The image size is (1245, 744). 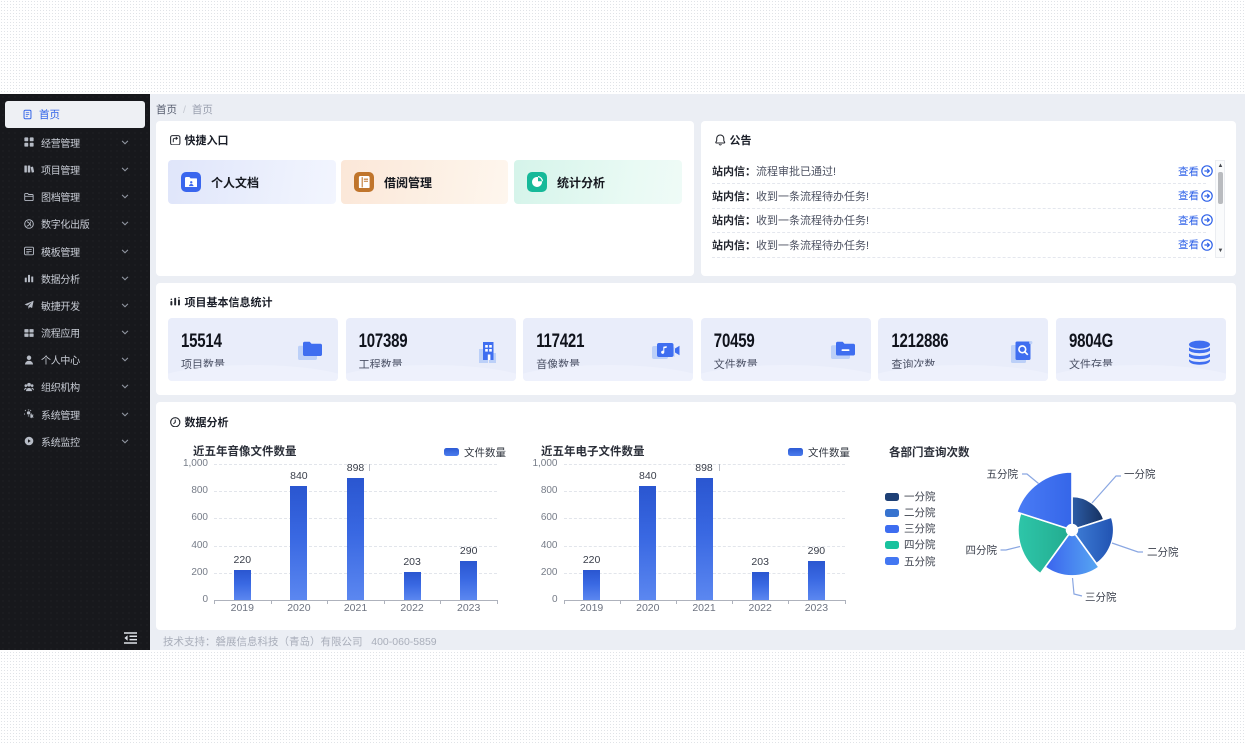 I want to click on svg-text: 二分院, so click(x=1163, y=552).